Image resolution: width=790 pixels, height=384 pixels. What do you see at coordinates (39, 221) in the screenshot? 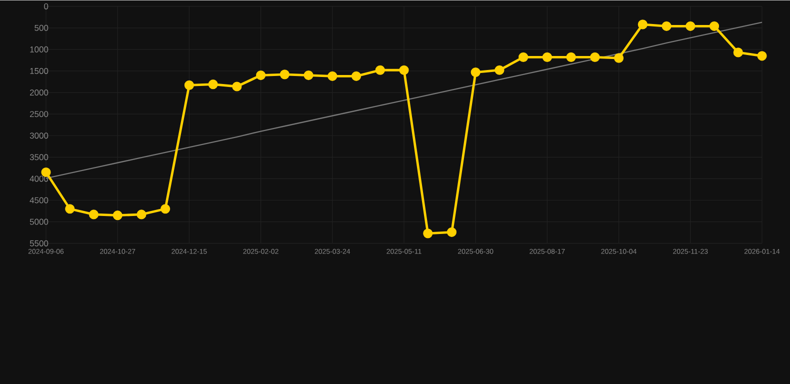
I see `y-tick-label: 5000` at bounding box center [39, 221].